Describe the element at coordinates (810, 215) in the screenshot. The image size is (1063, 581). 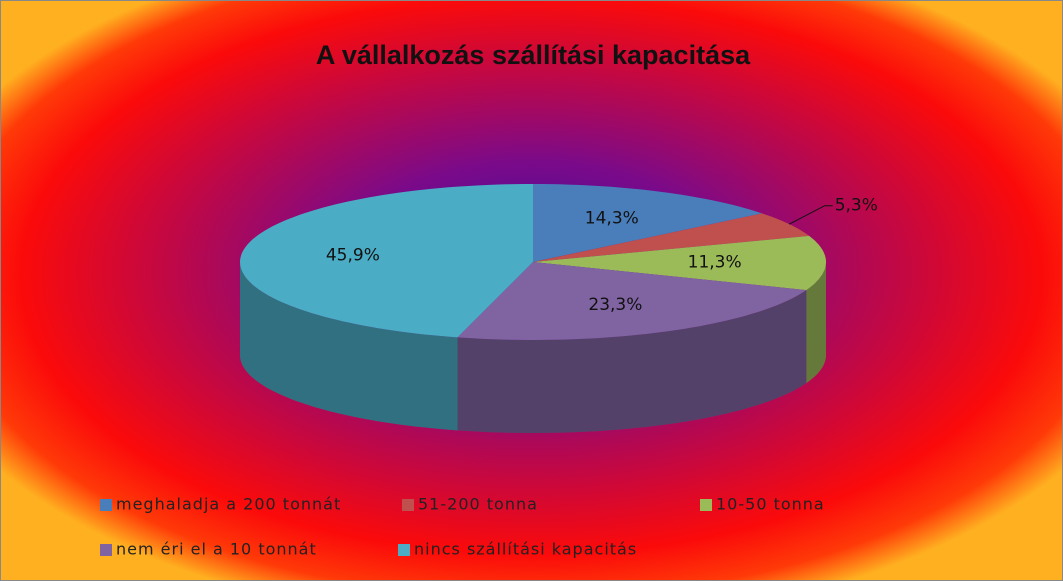
I see `leader-line` at that location.